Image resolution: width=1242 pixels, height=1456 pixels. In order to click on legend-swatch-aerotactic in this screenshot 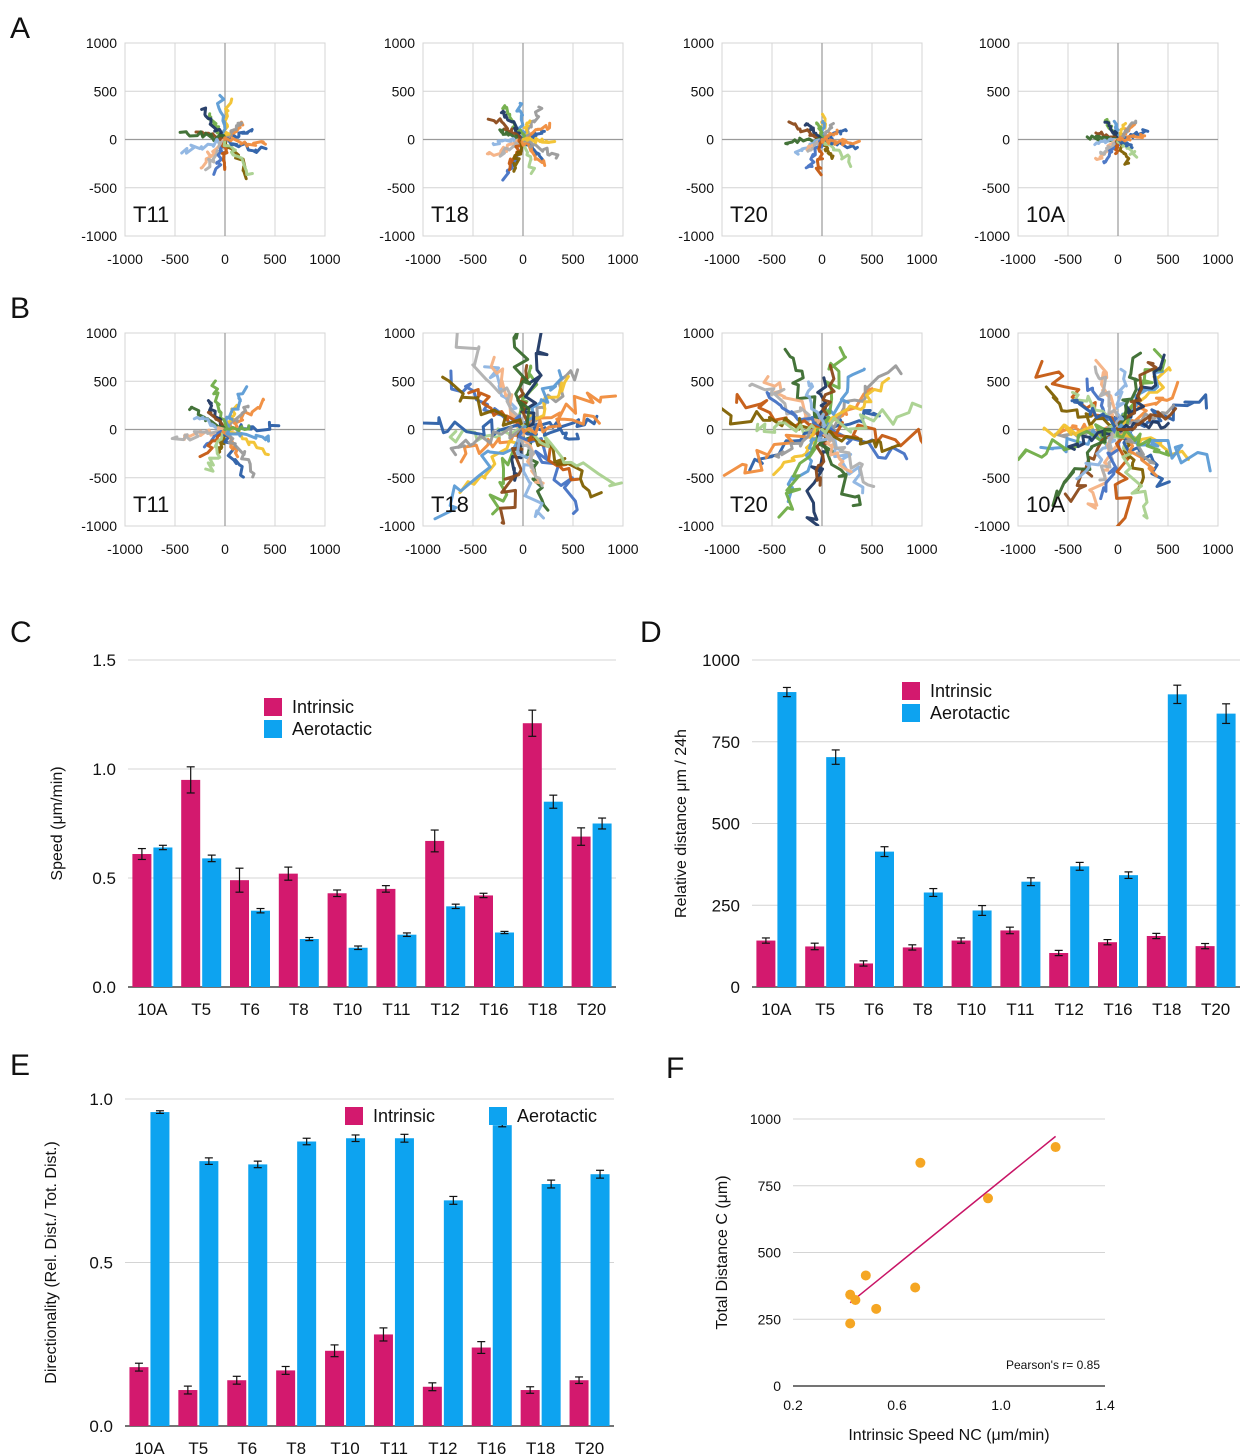, I will do `click(273, 729)`.